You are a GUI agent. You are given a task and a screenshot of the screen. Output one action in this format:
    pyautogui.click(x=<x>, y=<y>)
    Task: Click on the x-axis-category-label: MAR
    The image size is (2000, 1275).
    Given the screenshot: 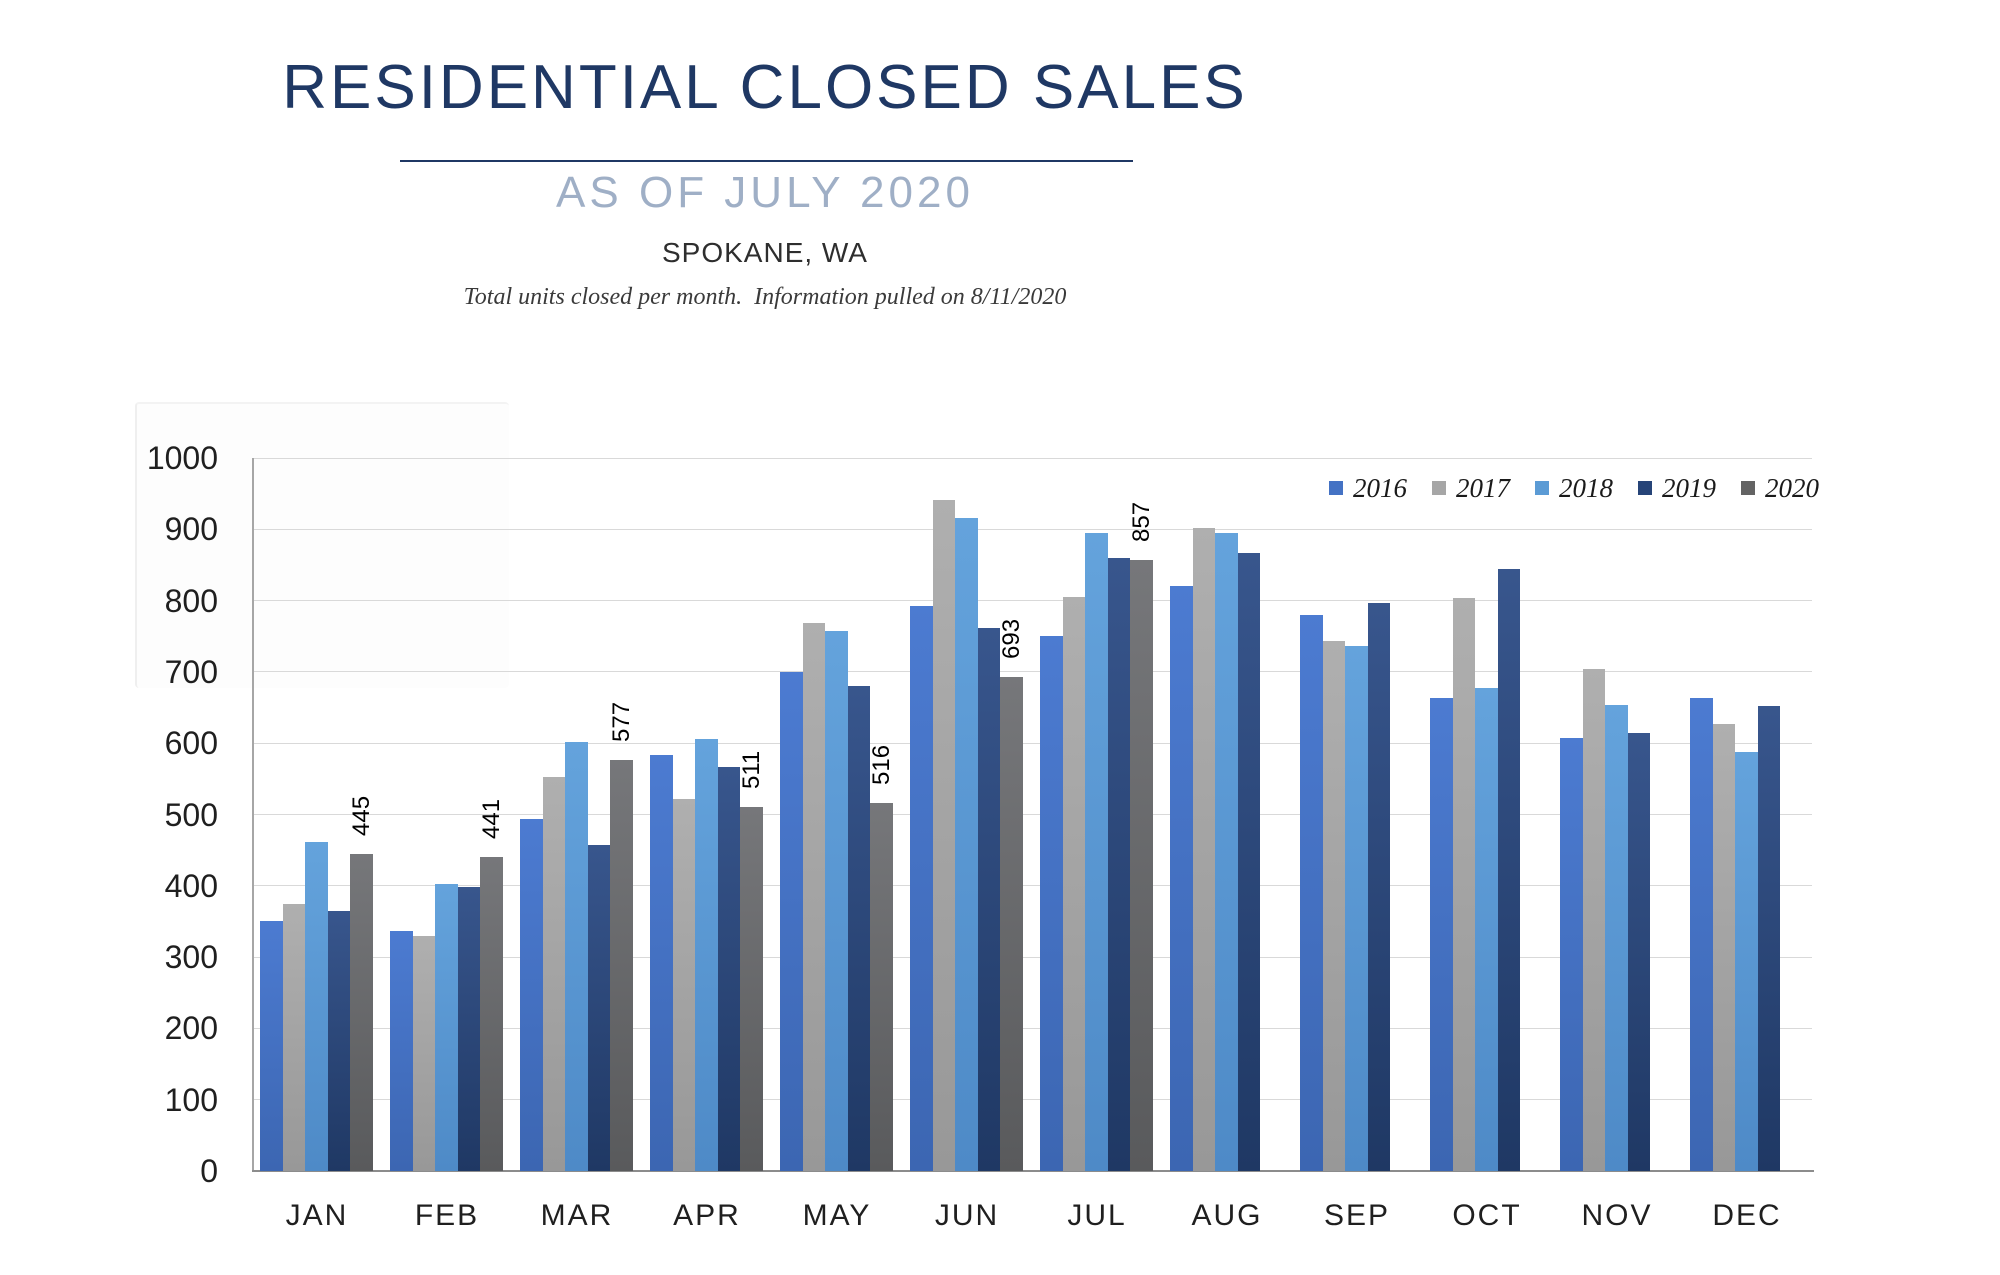 What is the action you would take?
    pyautogui.click(x=577, y=1215)
    